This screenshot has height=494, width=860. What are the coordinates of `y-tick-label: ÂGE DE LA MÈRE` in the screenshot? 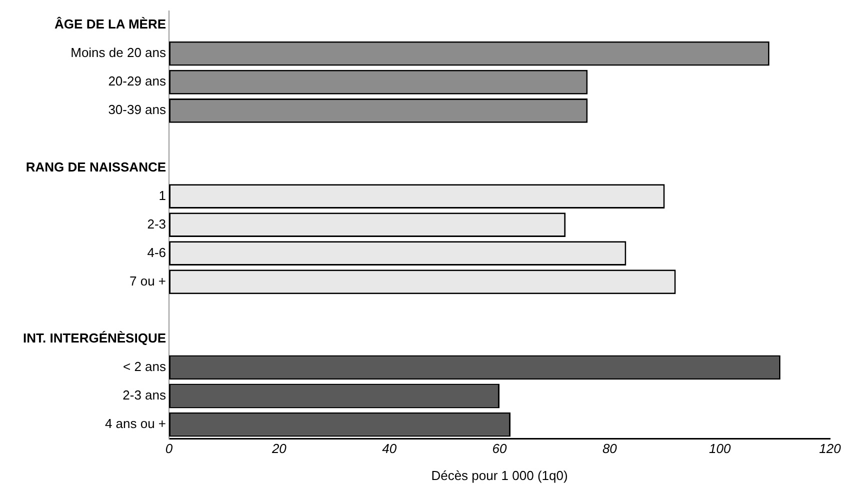 It's located at (110, 24).